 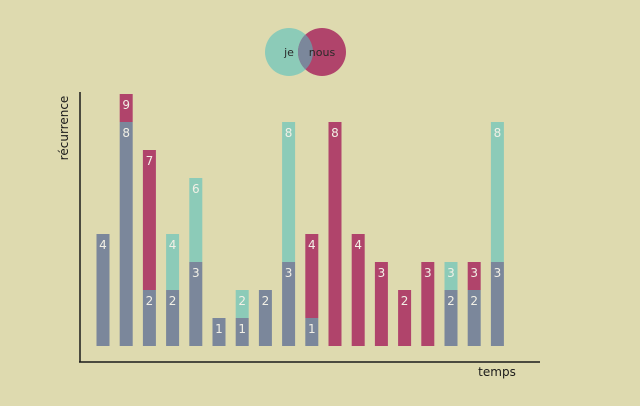 I want to click on x-axis-label: temps, so click(x=497, y=372).